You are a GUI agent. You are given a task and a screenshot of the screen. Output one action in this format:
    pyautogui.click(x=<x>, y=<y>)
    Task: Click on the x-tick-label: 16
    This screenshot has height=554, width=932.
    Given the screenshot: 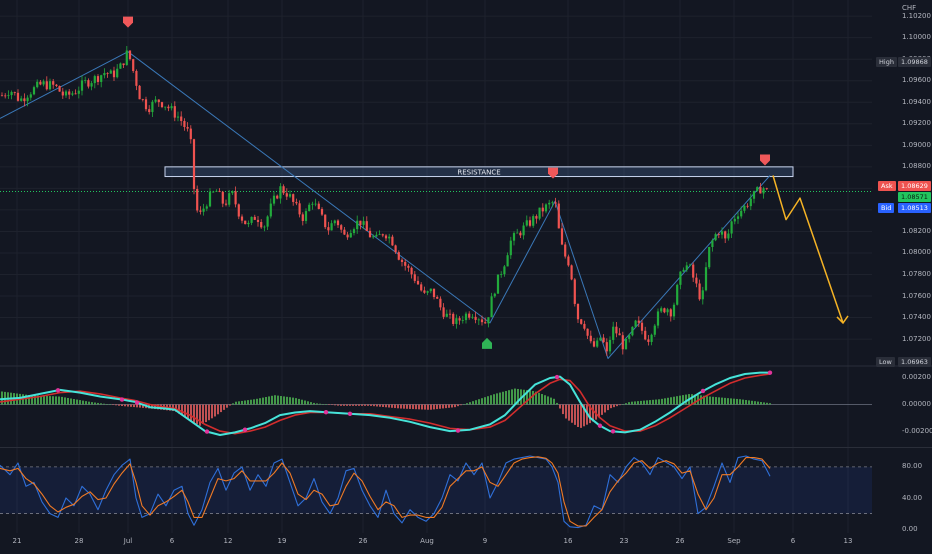 What is the action you would take?
    pyautogui.click(x=568, y=541)
    